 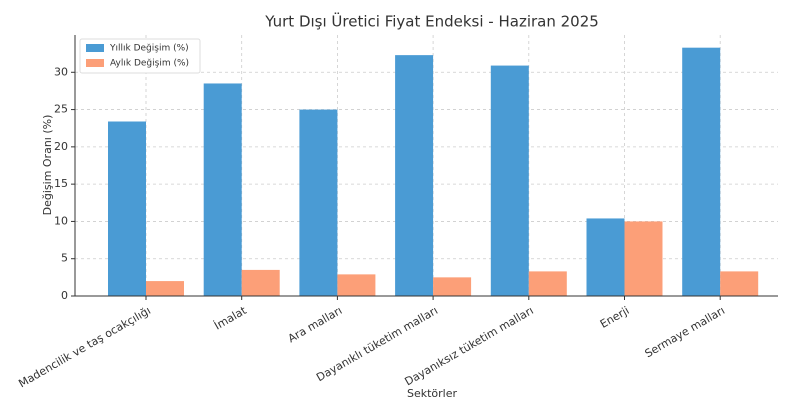 What do you see at coordinates (61, 220) in the screenshot?
I see `y-tick-label: 10` at bounding box center [61, 220].